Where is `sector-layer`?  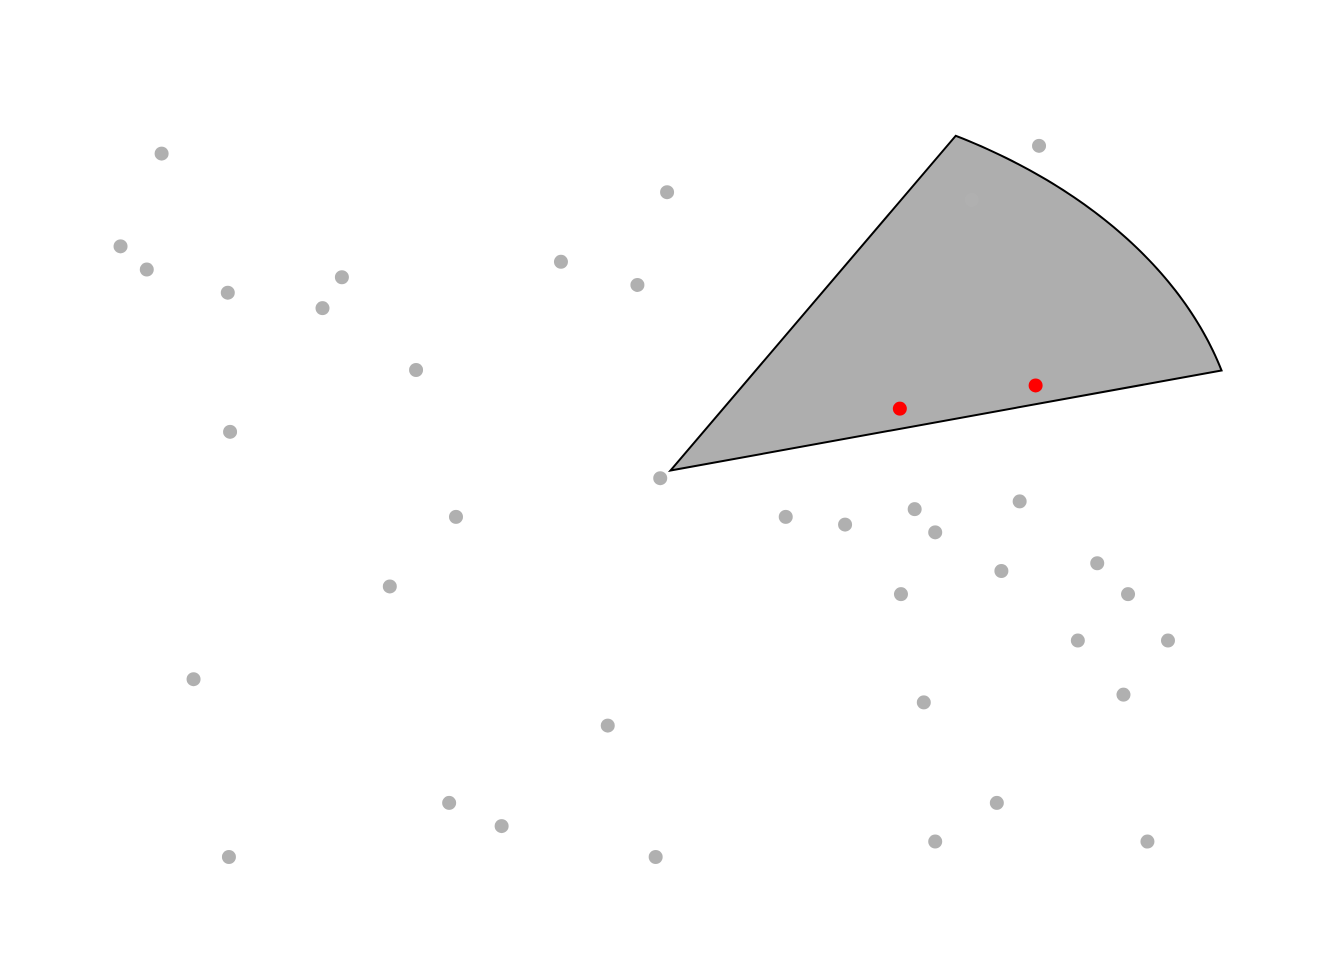 sector-layer is located at coordinates (945, 303).